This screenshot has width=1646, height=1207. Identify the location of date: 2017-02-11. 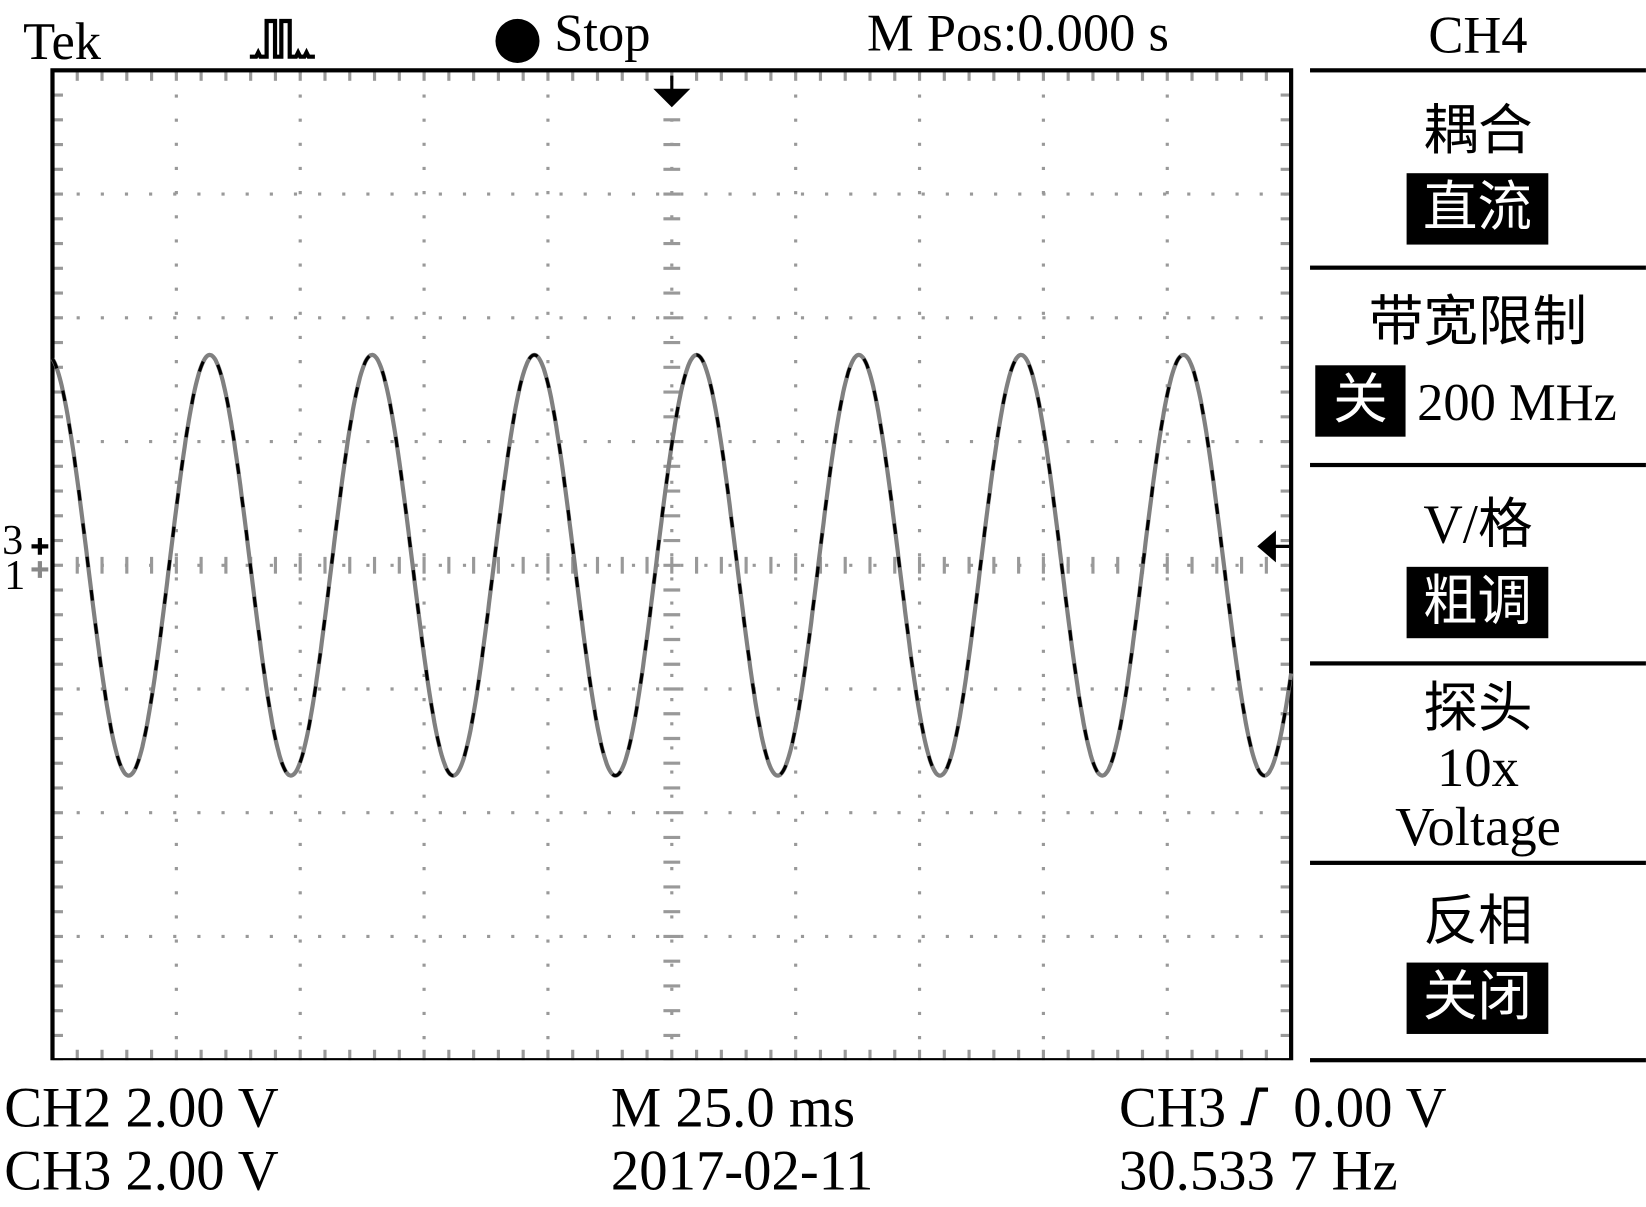
(742, 1170).